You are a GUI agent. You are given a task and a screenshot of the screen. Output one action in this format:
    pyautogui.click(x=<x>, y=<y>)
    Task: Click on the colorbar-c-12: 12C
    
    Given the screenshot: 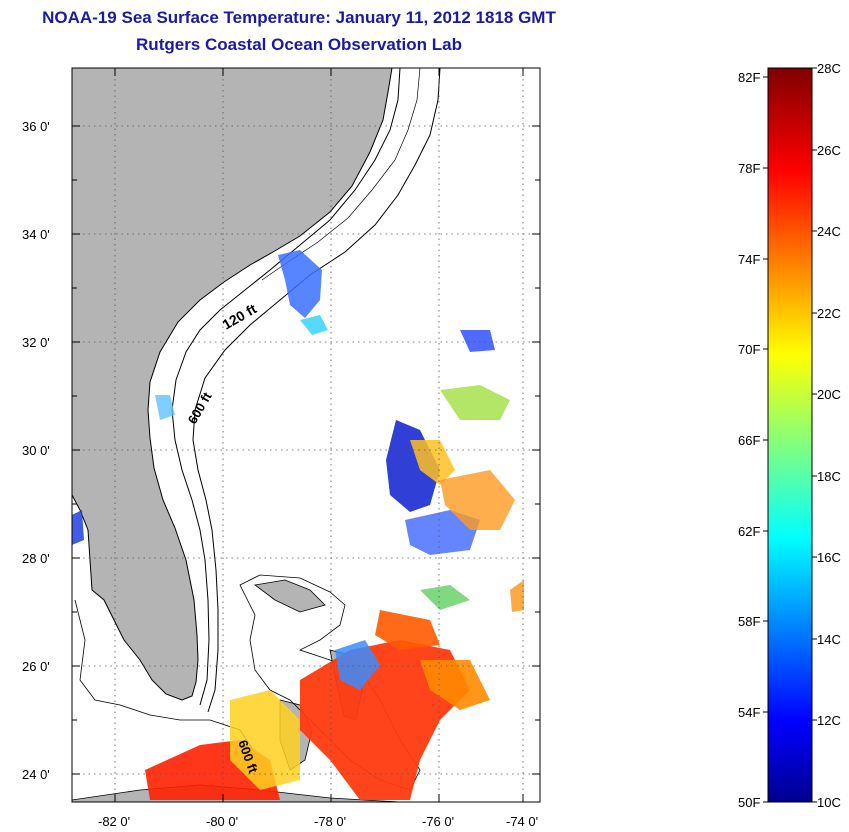 What is the action you would take?
    pyautogui.click(x=829, y=720)
    